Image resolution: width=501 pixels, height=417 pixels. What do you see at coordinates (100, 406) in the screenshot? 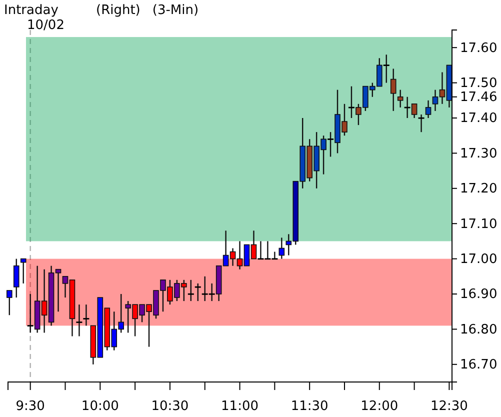
I see `x-tick-label: 10:00` at bounding box center [100, 406].